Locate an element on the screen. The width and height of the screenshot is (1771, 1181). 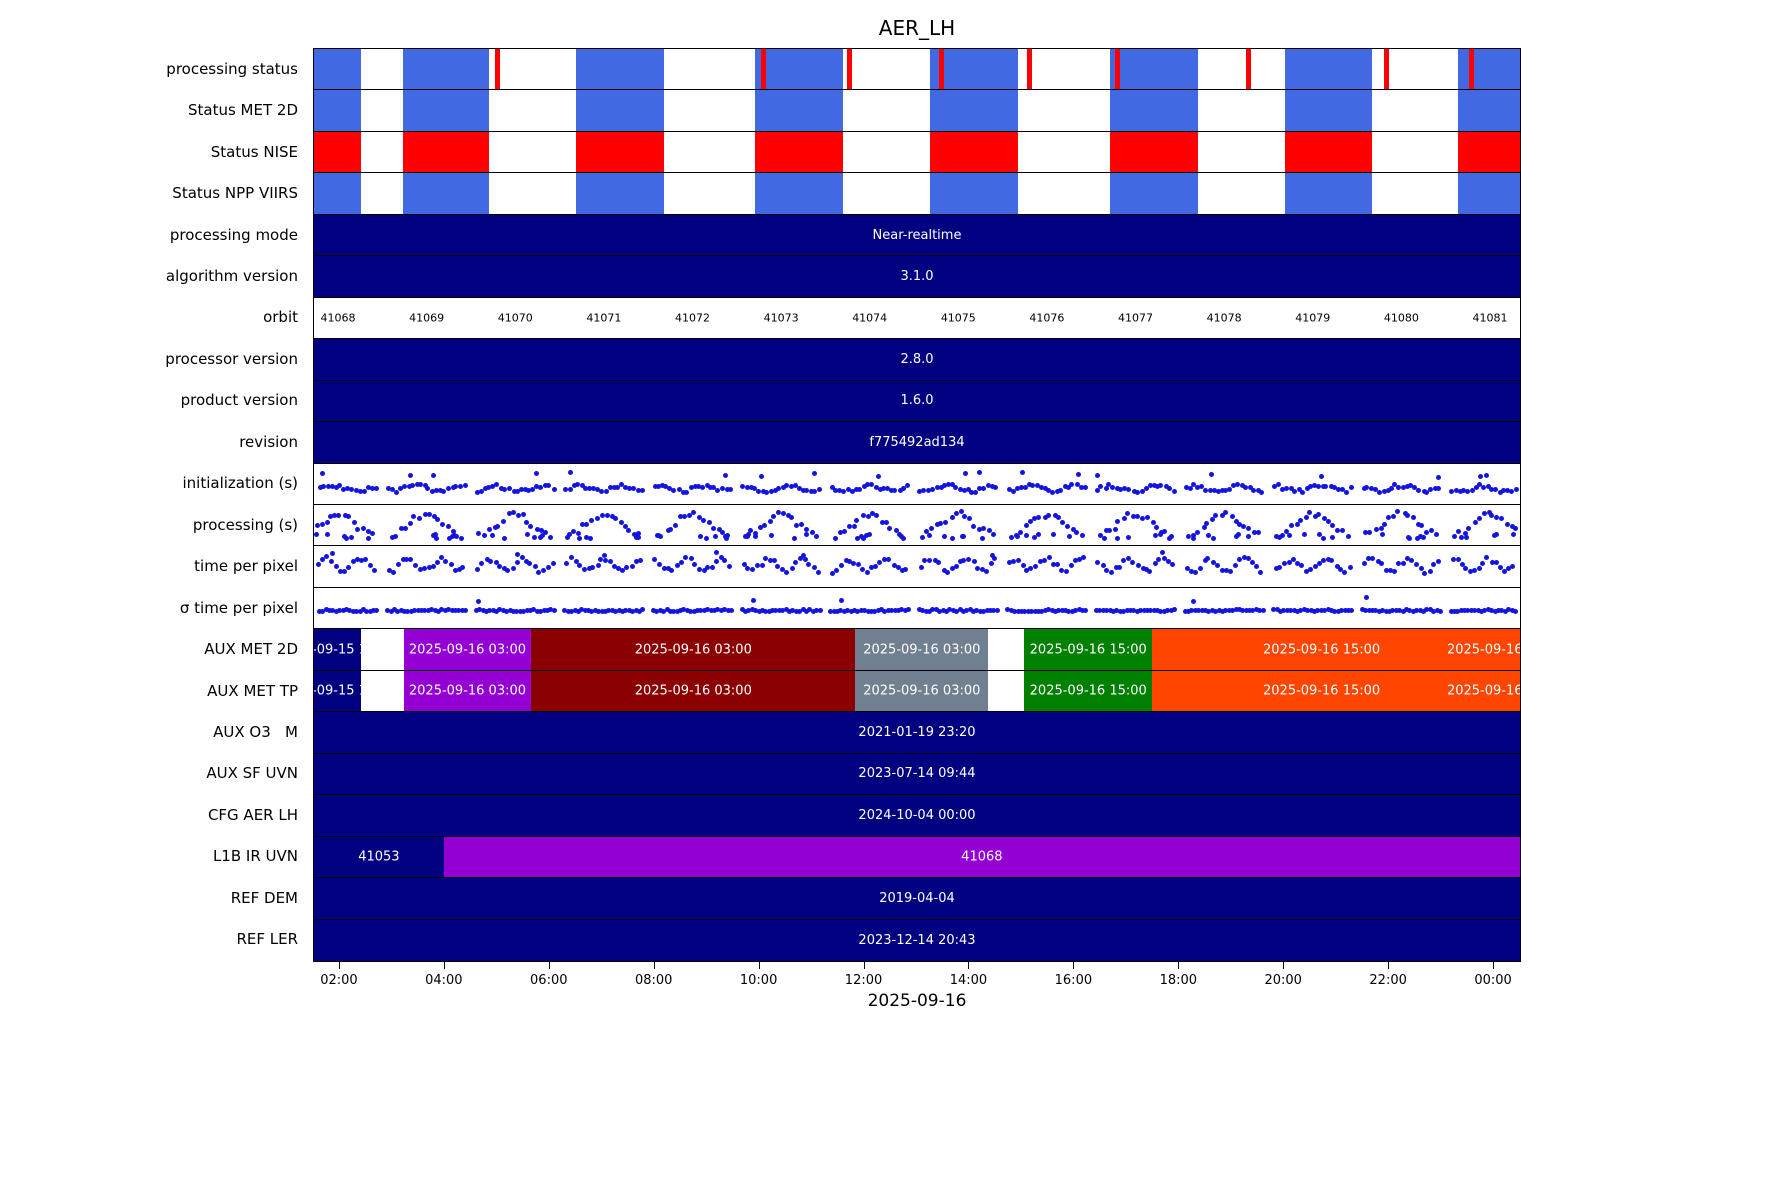
x-tick-label: 06:00 is located at coordinates (549, 980).